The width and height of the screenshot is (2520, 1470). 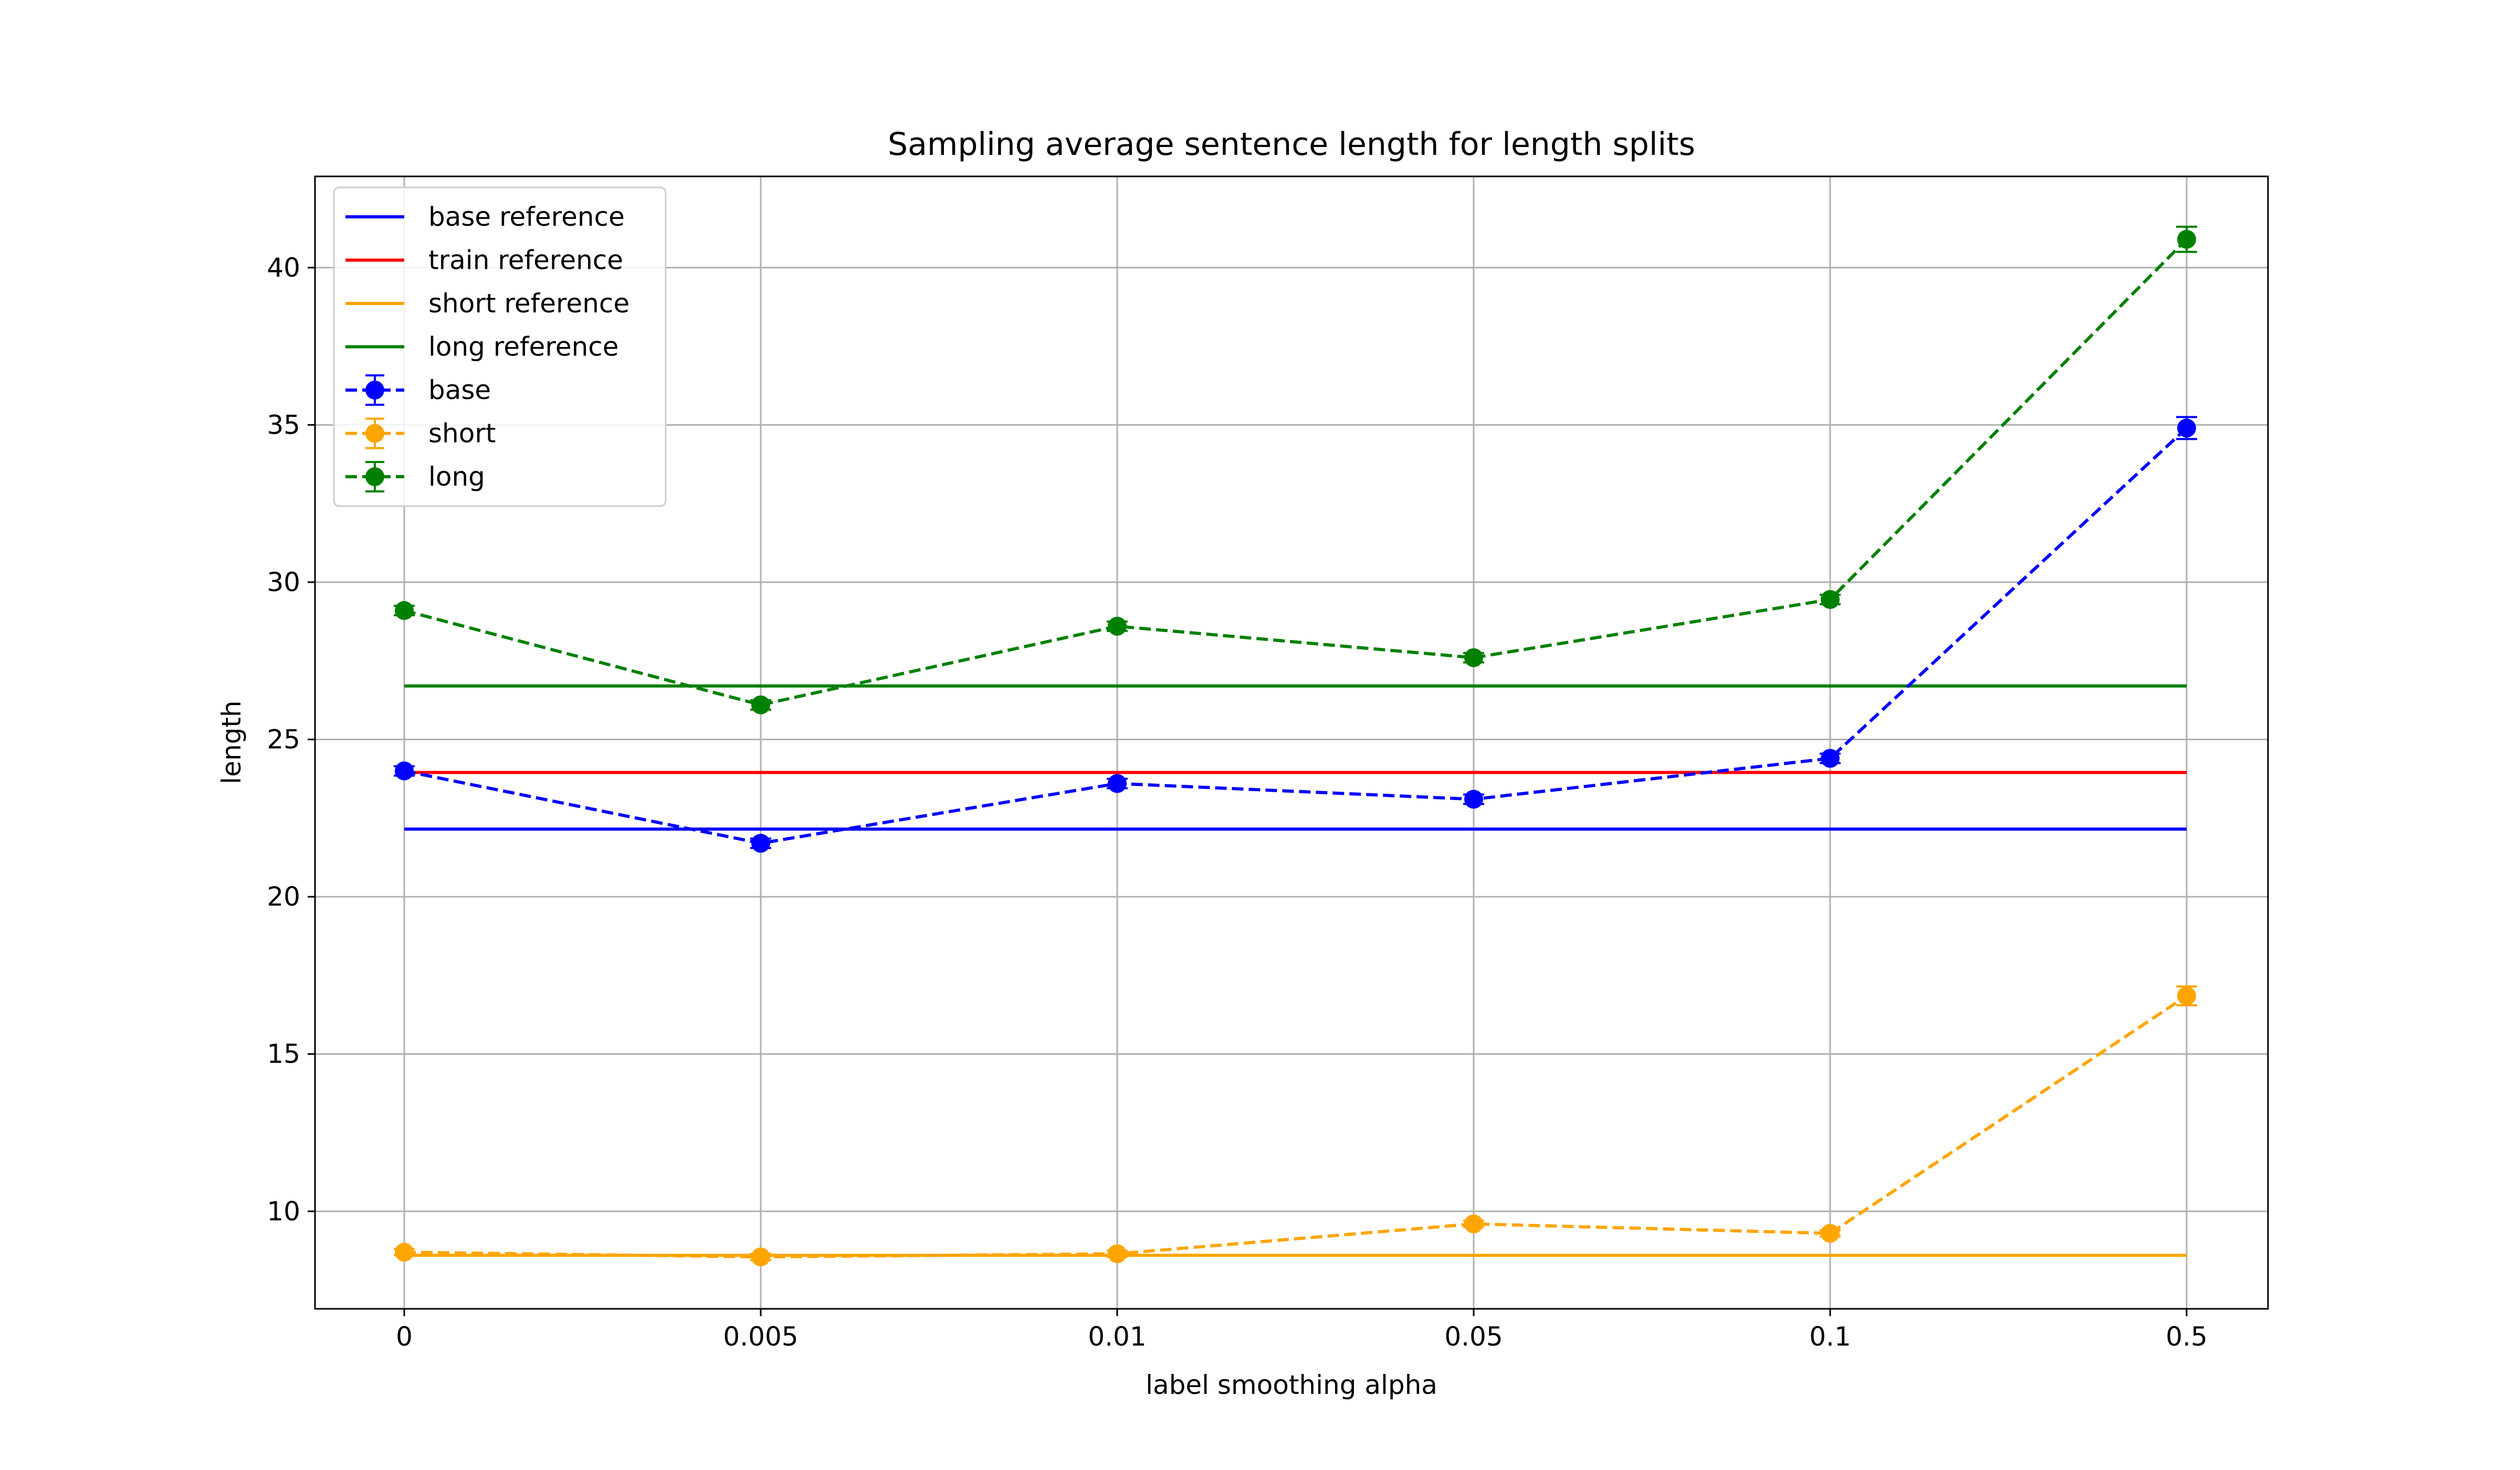 I want to click on legend-box, so click(x=500, y=346).